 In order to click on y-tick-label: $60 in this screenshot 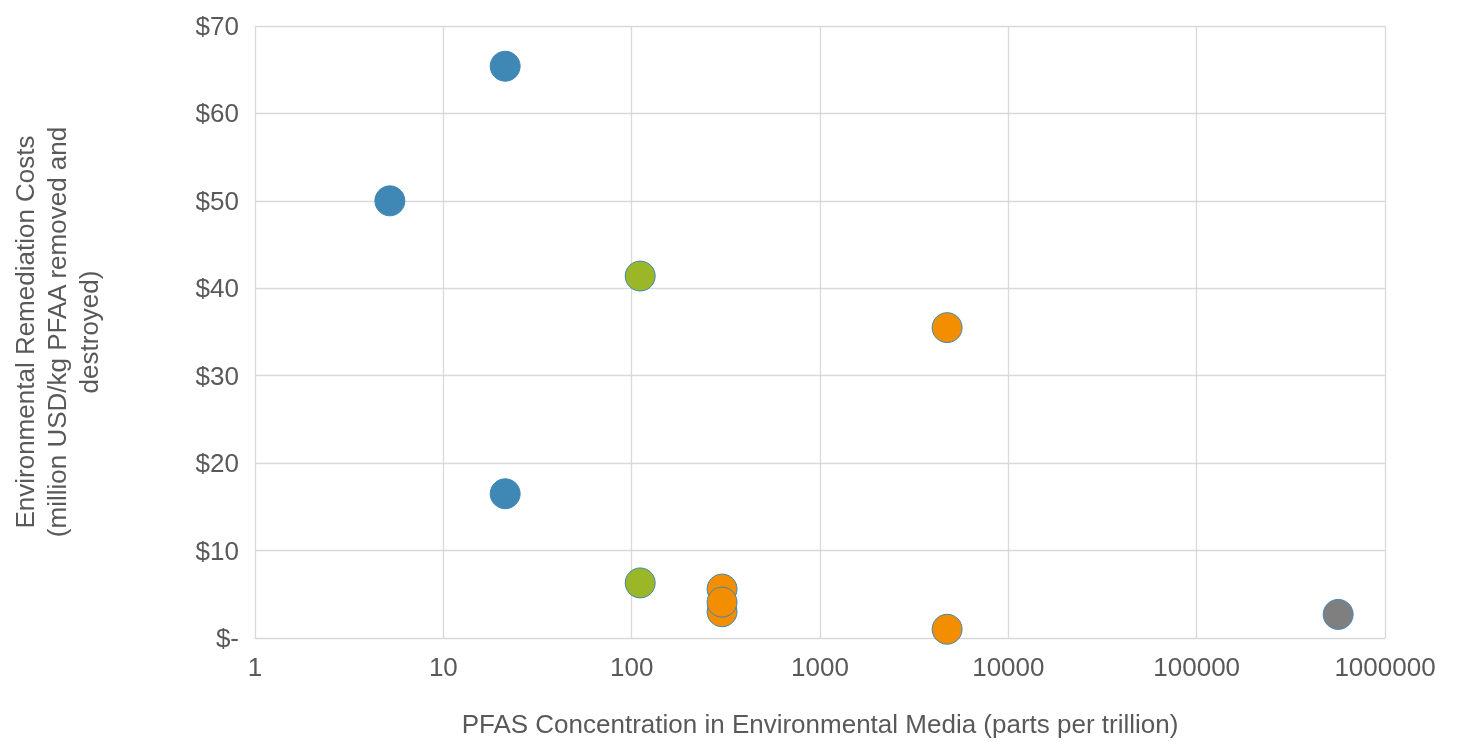, I will do `click(217, 113)`.